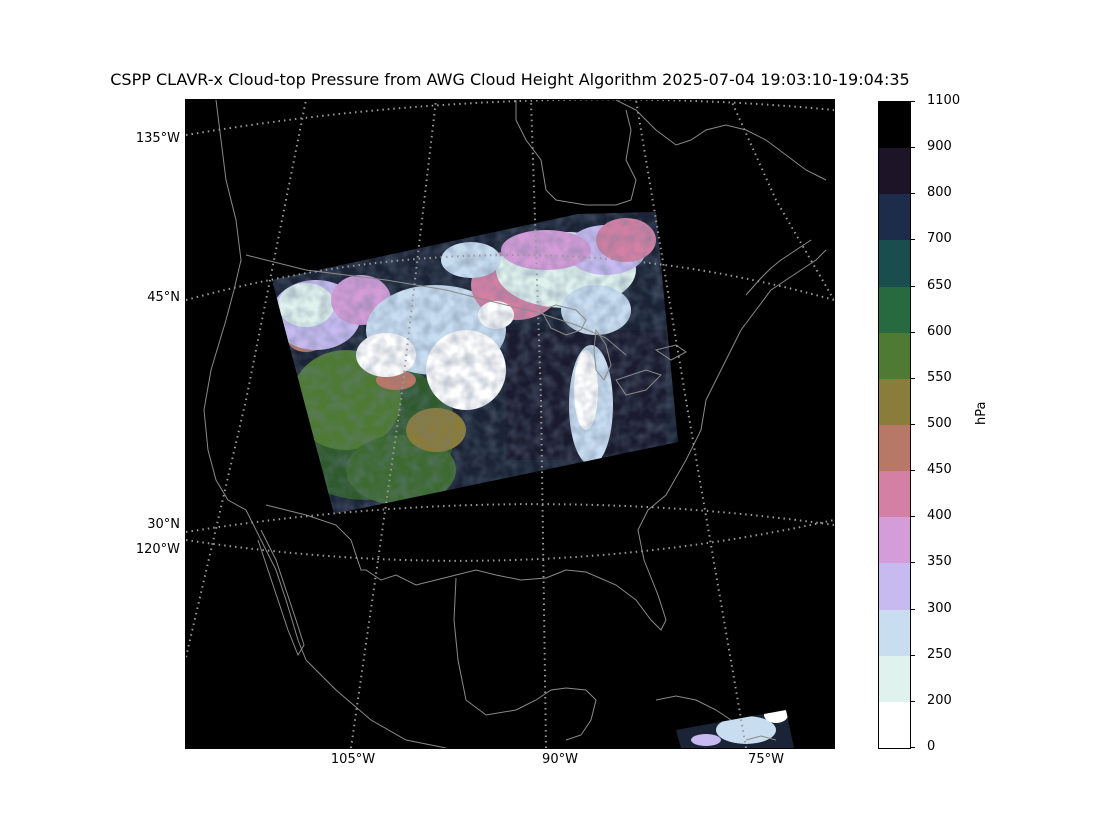 The image size is (1120, 840). I want to click on colorbar-tick-label: 800, so click(939, 193).